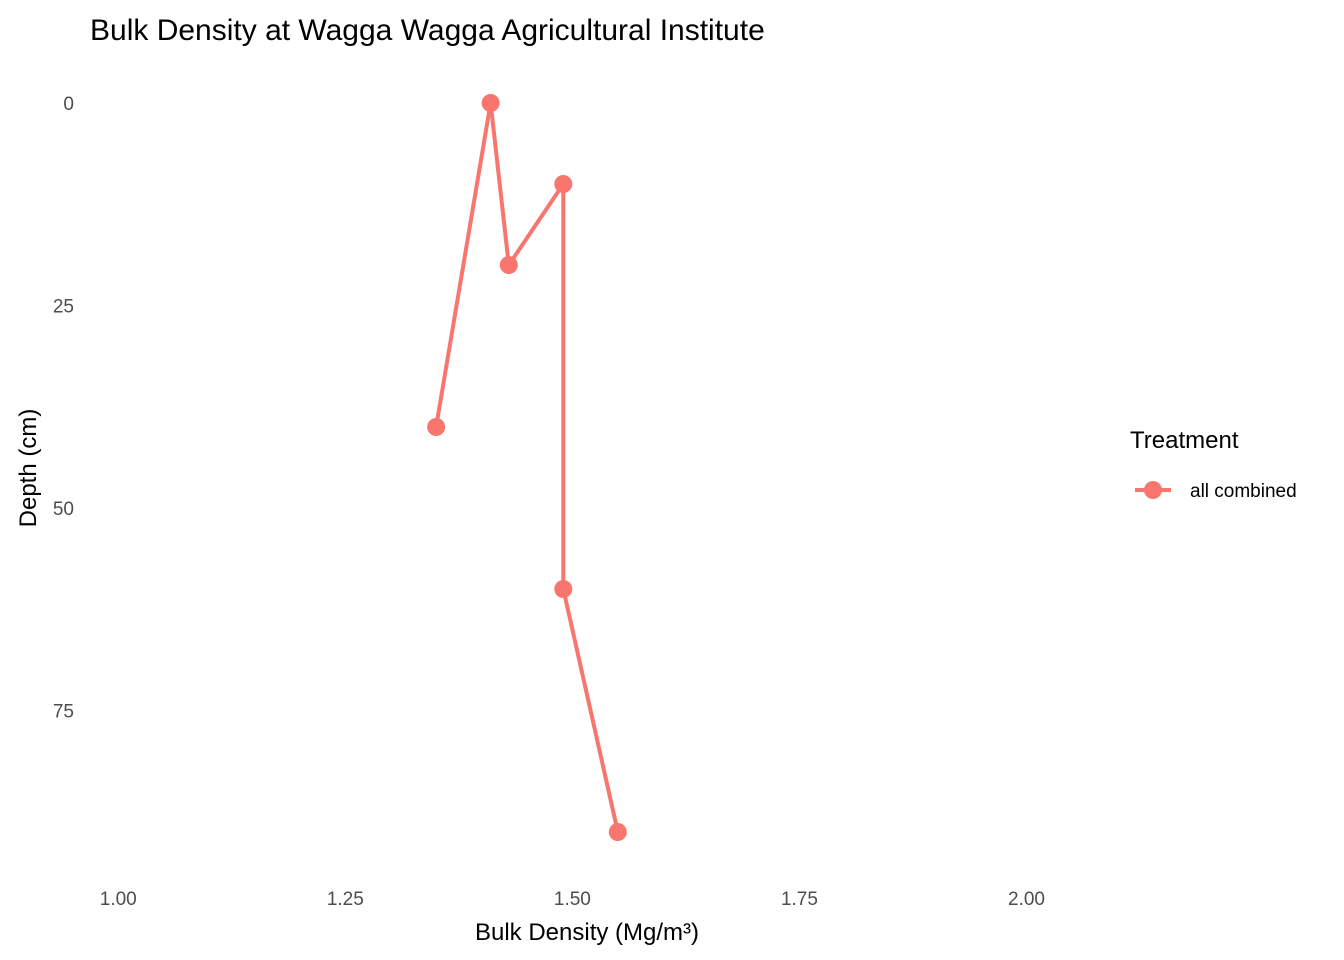  I want to click on y-axis-title: Depth (cm), so click(28, 468).